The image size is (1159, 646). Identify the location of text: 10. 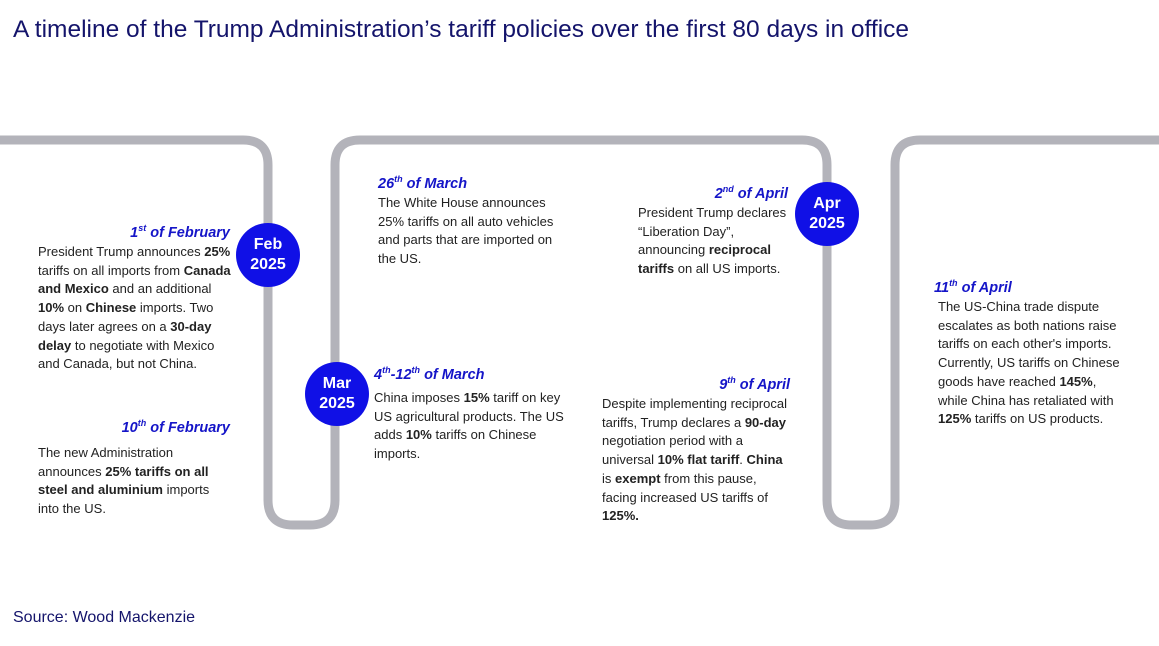
(129, 428).